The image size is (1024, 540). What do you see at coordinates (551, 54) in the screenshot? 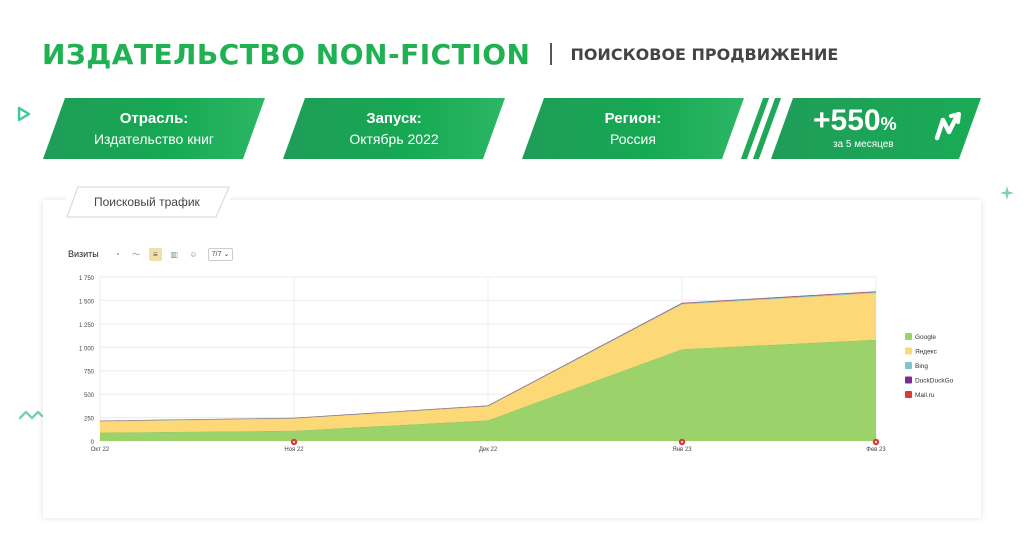
I see `title-divider` at bounding box center [551, 54].